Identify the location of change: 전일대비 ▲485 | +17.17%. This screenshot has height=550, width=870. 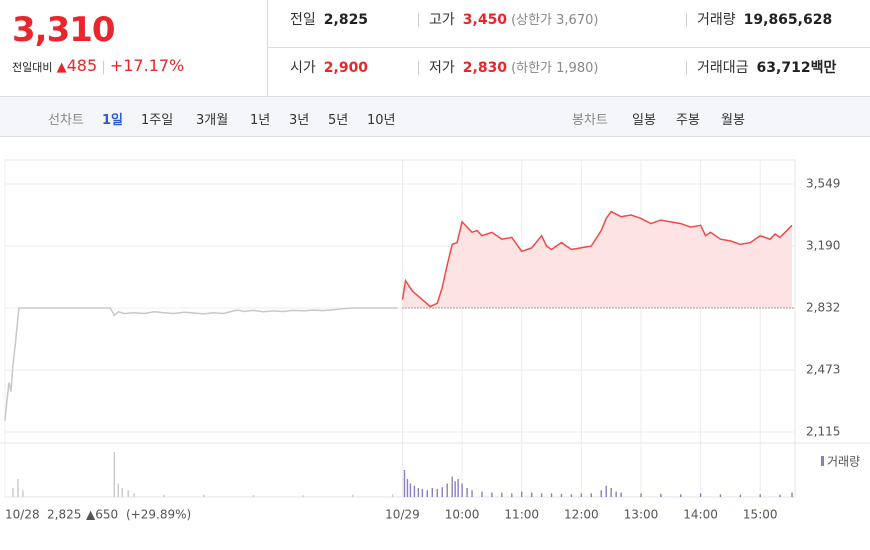
(98, 65).